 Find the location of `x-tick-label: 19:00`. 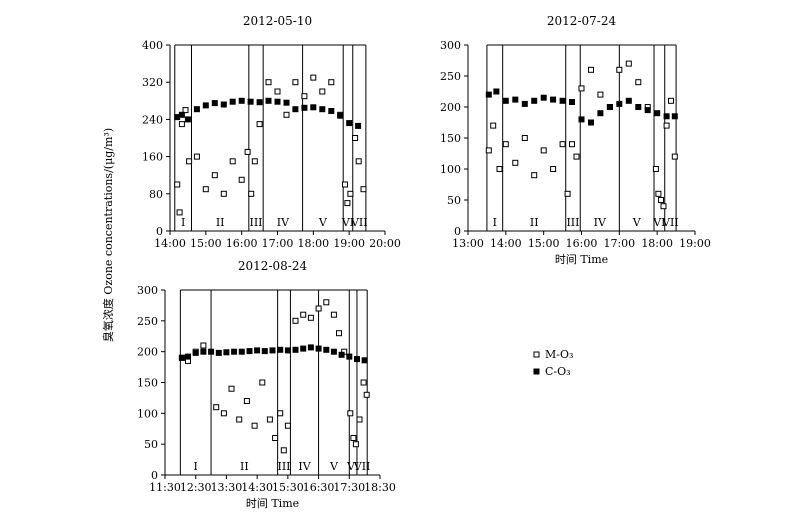

x-tick-label: 19:00 is located at coordinates (695, 243).